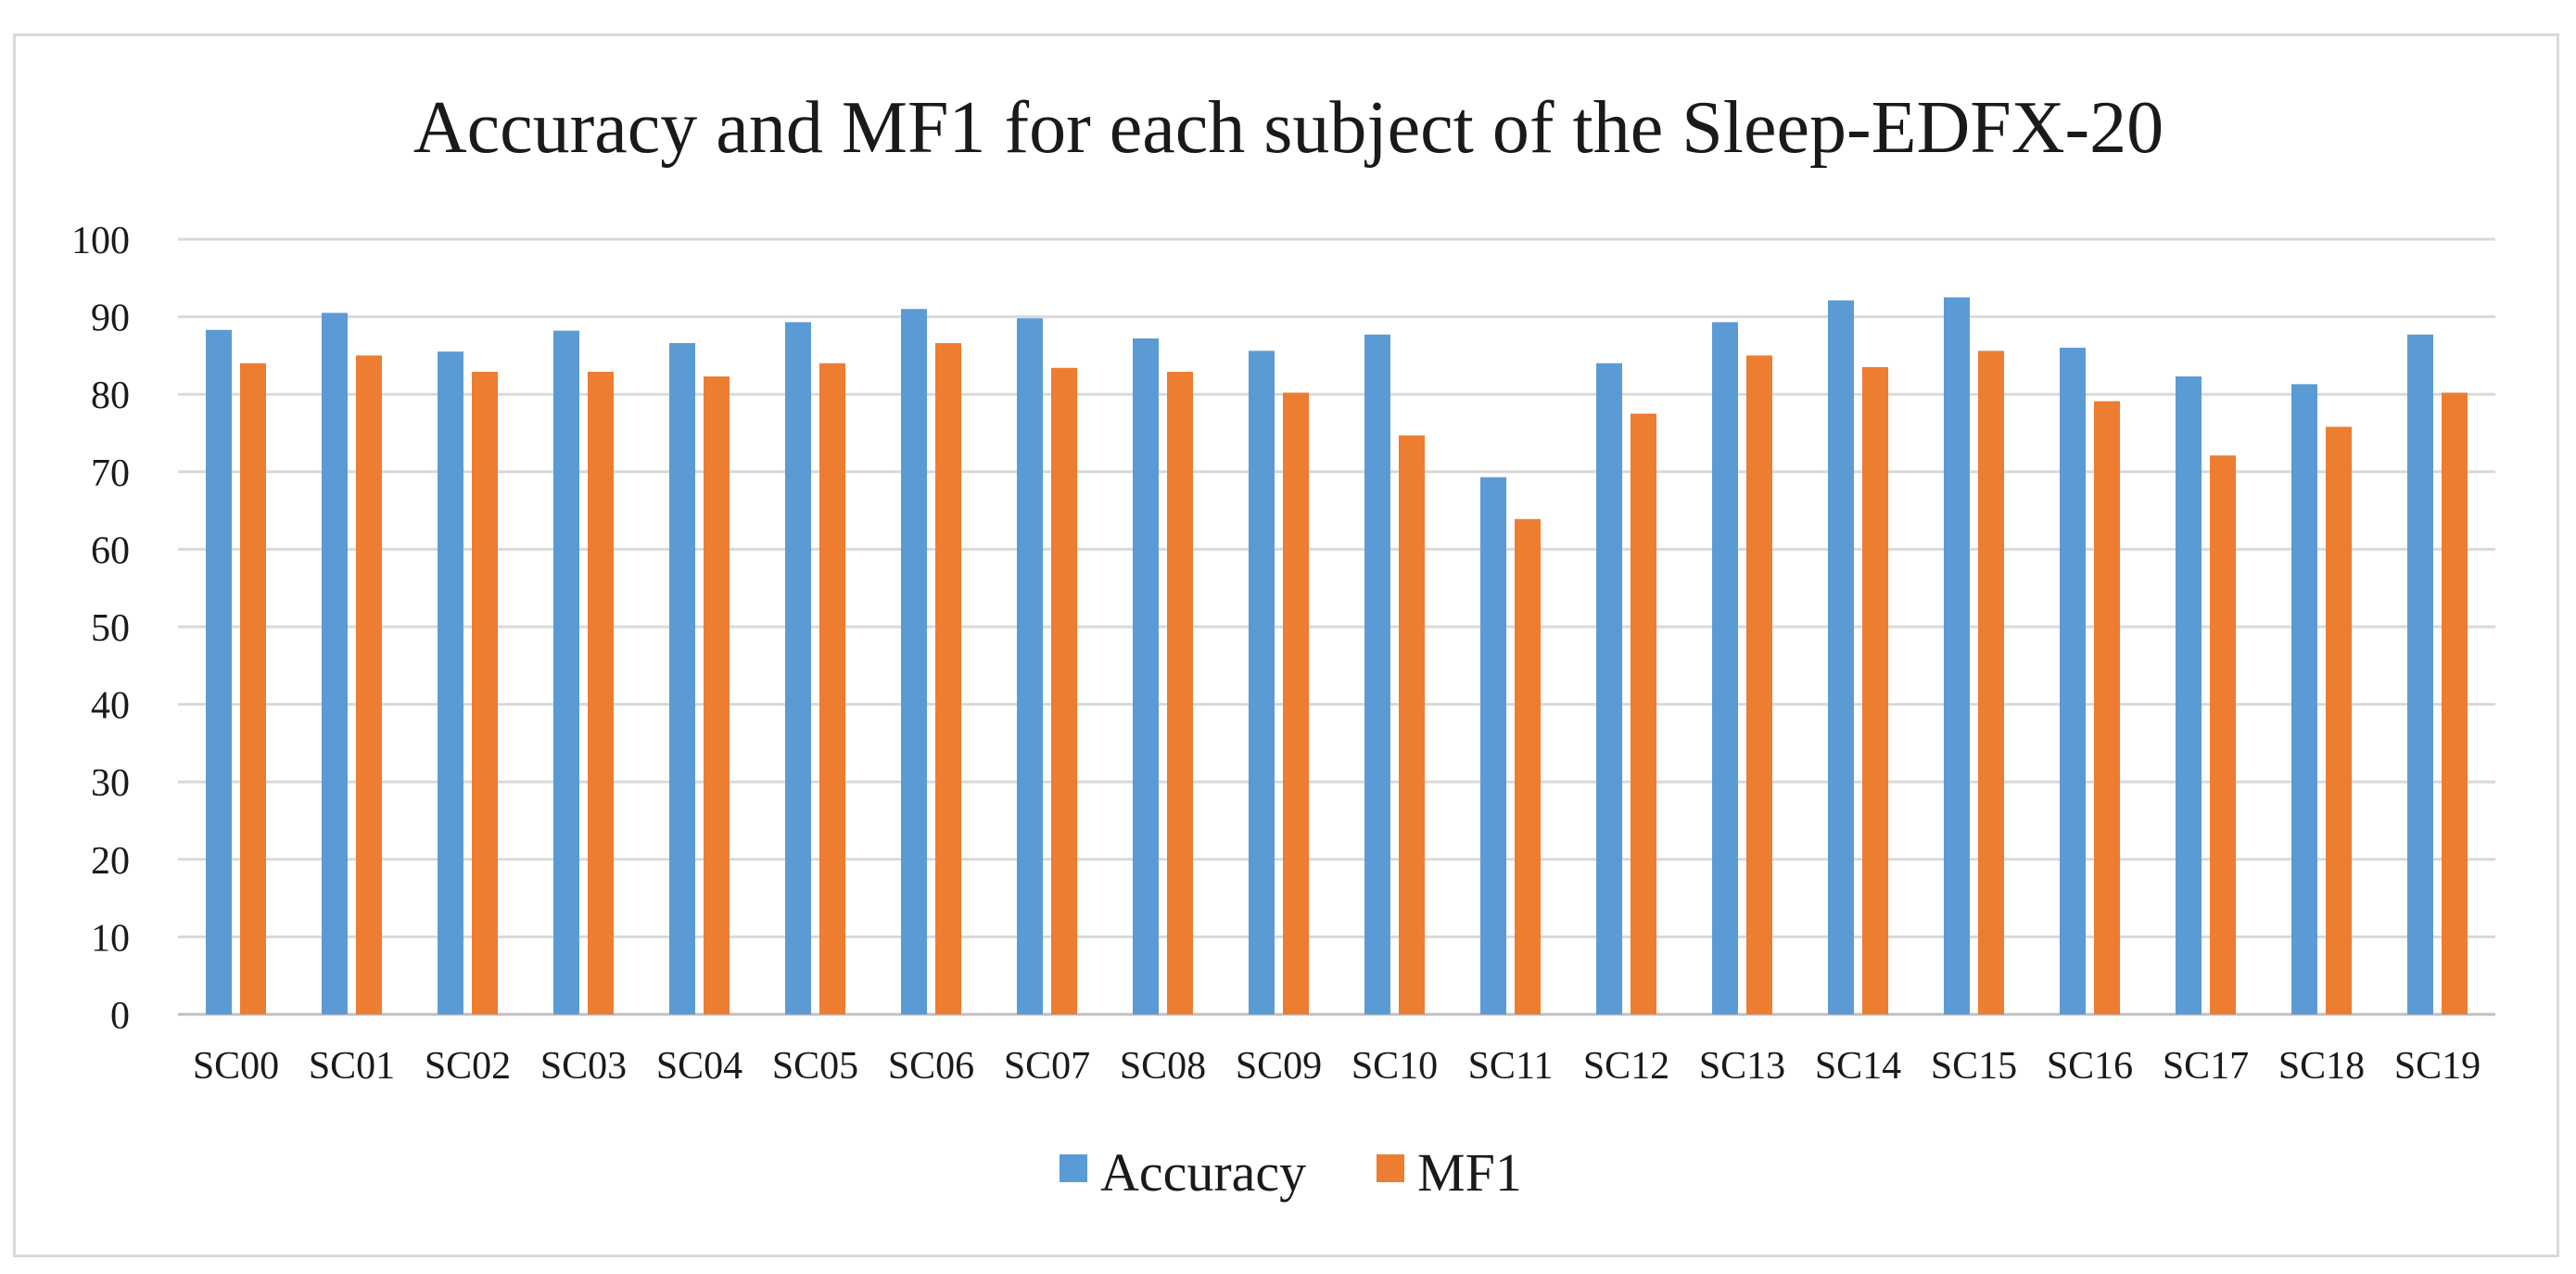 Image resolution: width=2576 pixels, height=1274 pixels. What do you see at coordinates (110, 783) in the screenshot?
I see `y-tick-label: 30` at bounding box center [110, 783].